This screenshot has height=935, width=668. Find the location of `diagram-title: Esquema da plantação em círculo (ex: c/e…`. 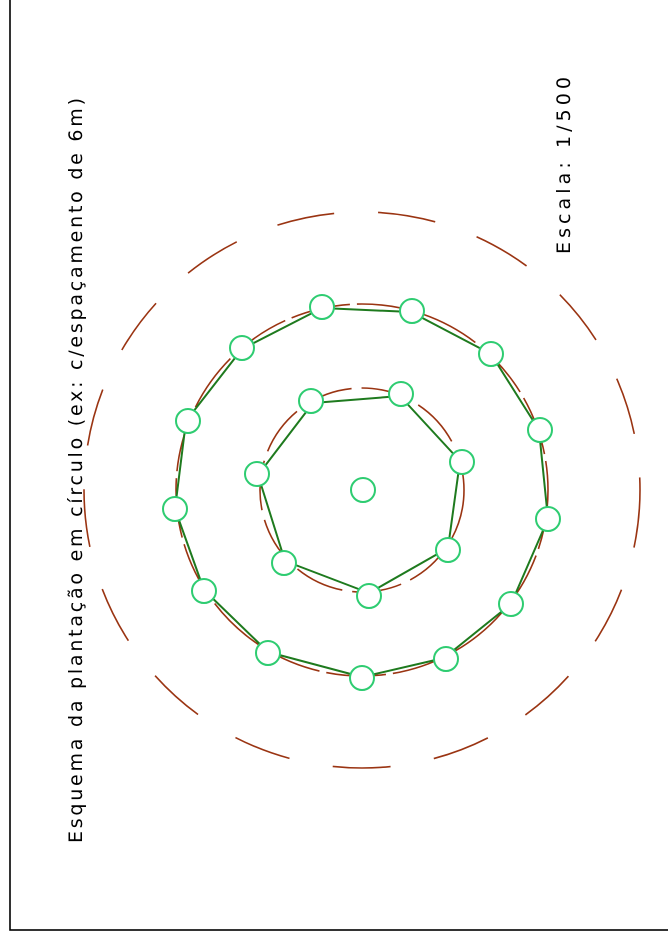

diagram-title: Esquema da plantação em círculo (ex: c/e… is located at coordinates (76, 470).